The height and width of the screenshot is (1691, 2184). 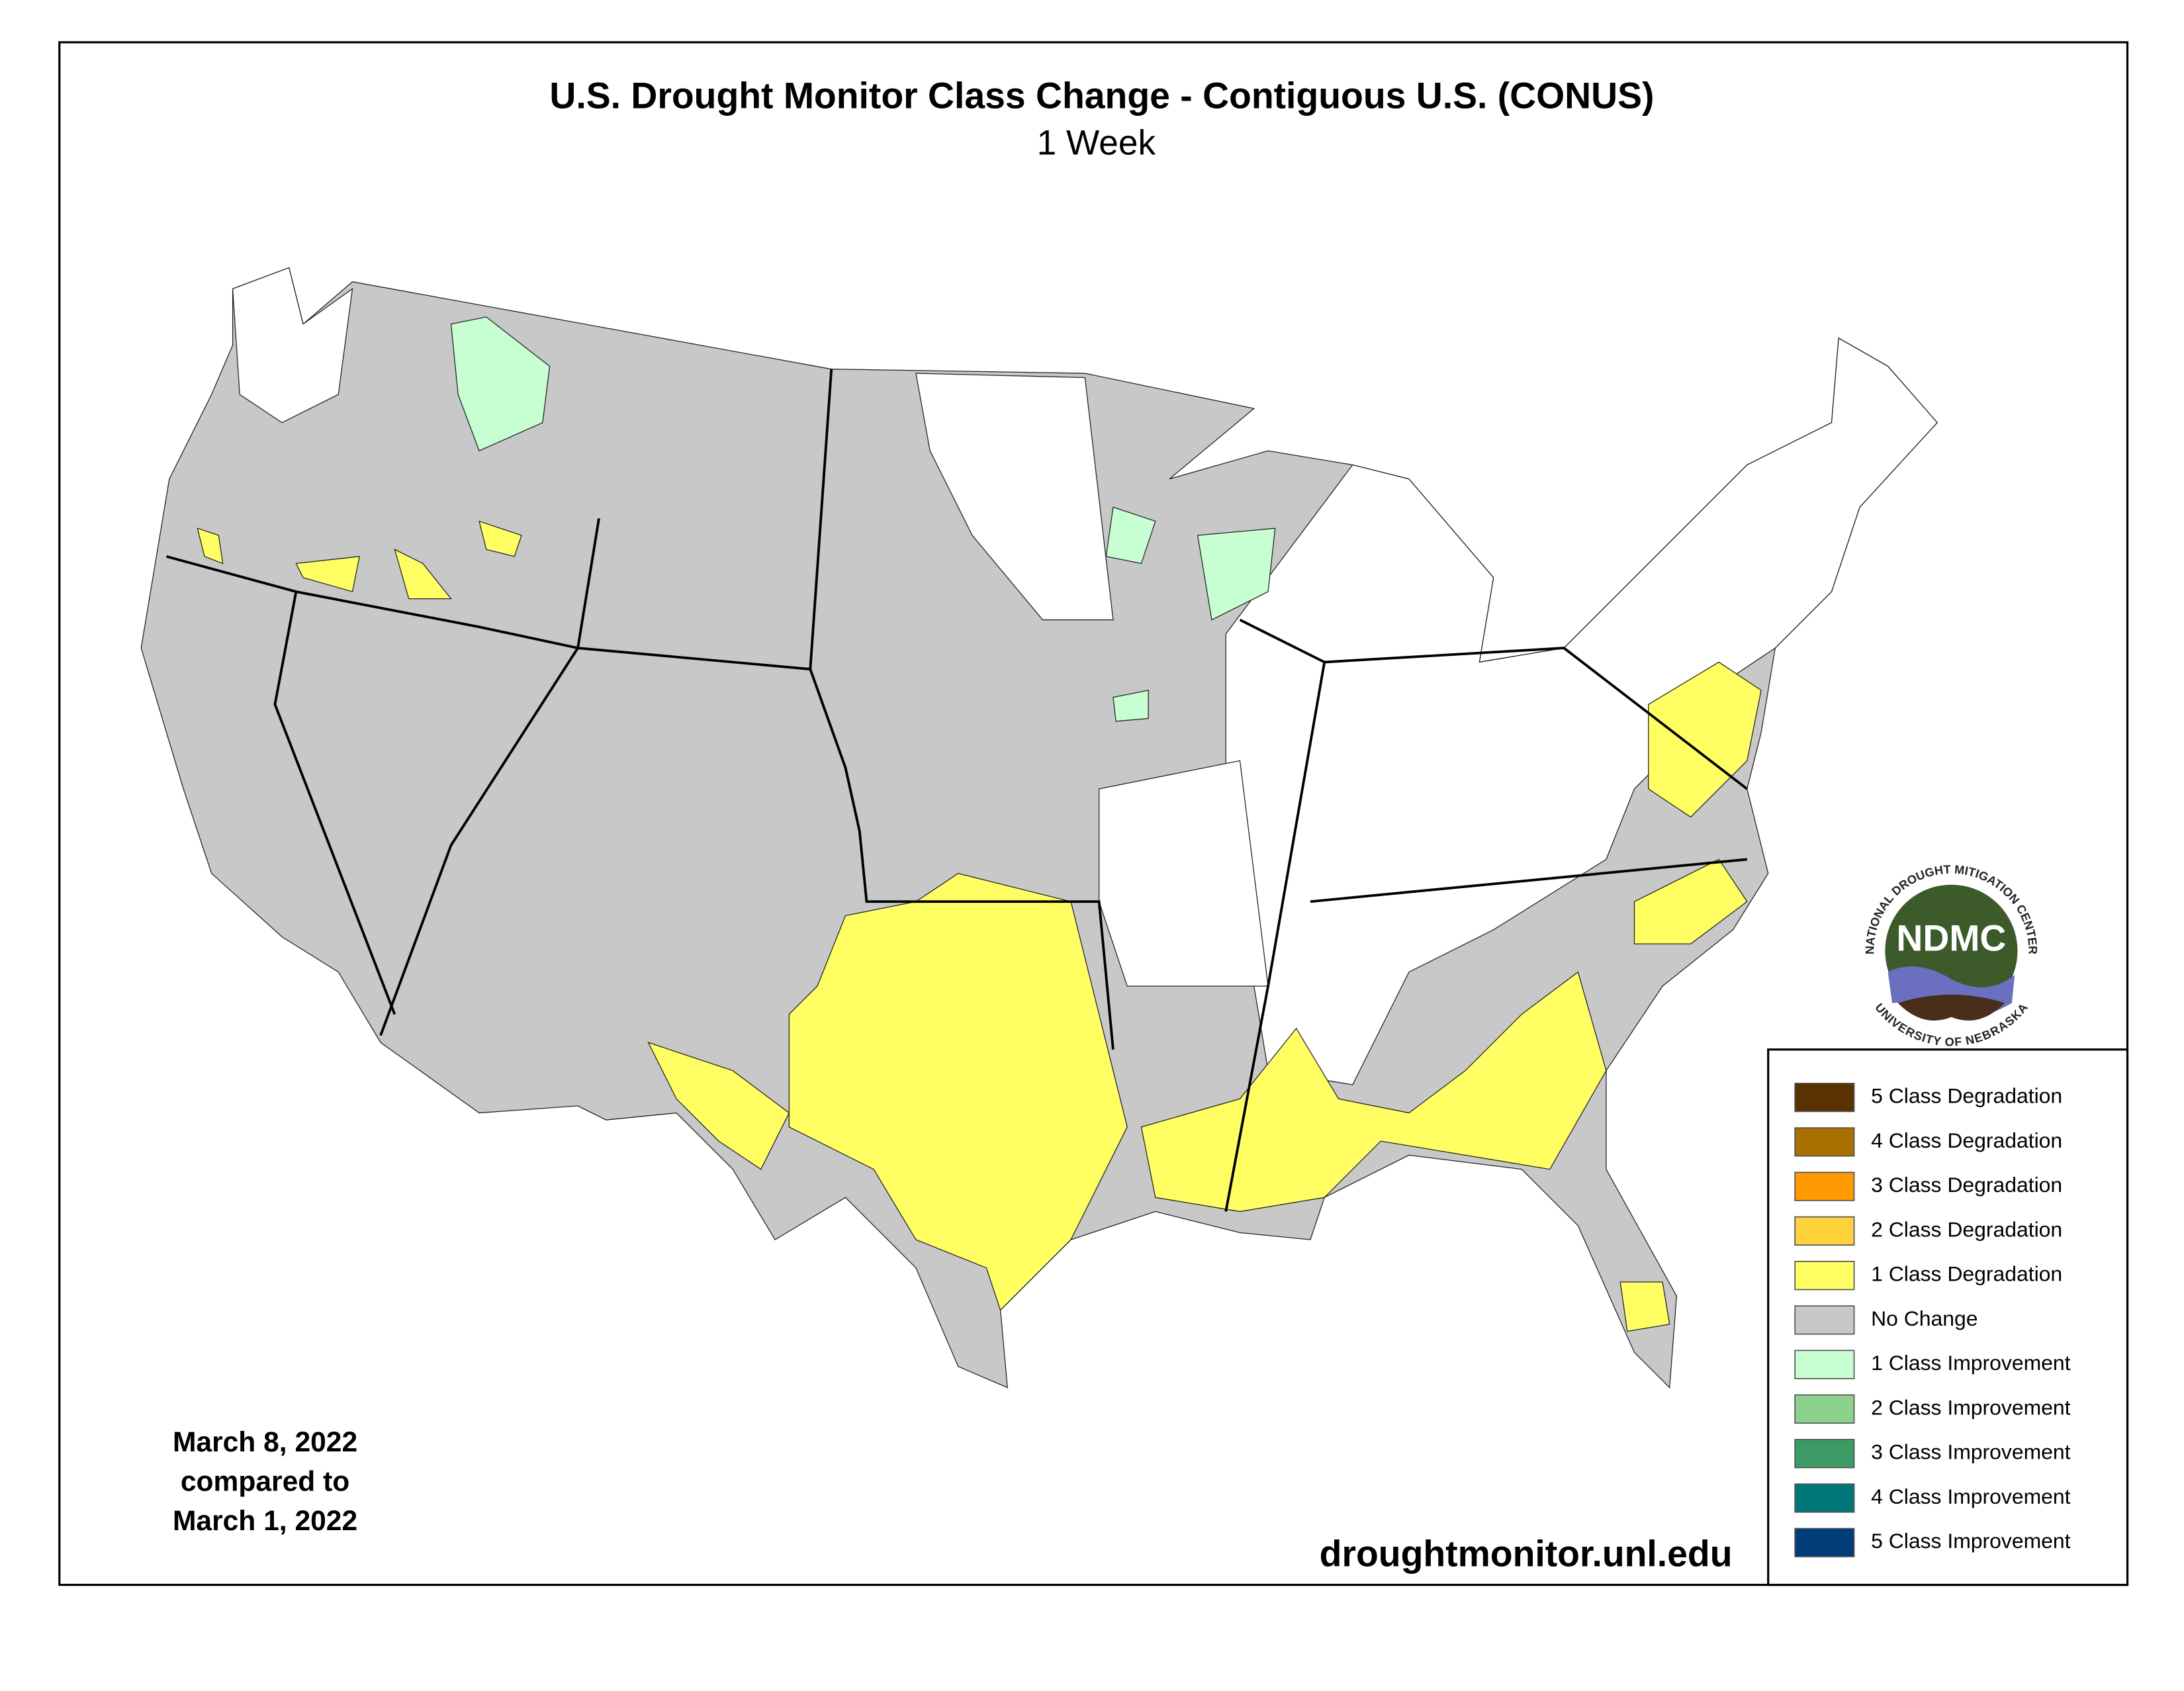 I want to click on midatlantic-degradation, so click(x=1705, y=739).